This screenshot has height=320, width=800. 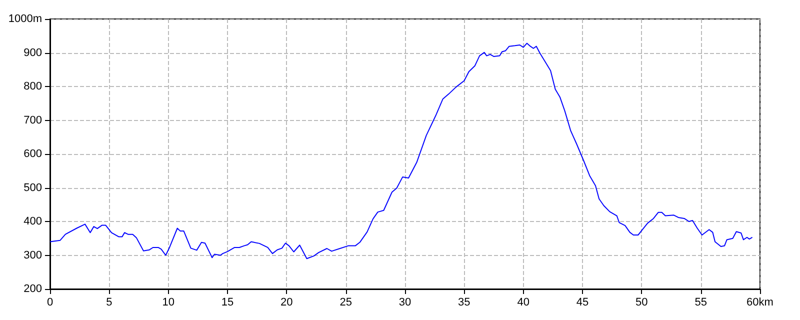 What do you see at coordinates (109, 302) in the screenshot?
I see `x-tick-label: 5` at bounding box center [109, 302].